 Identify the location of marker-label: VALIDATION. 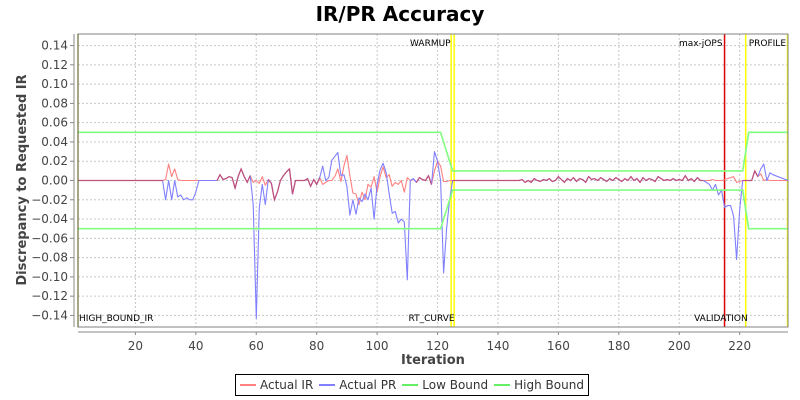
(721, 319).